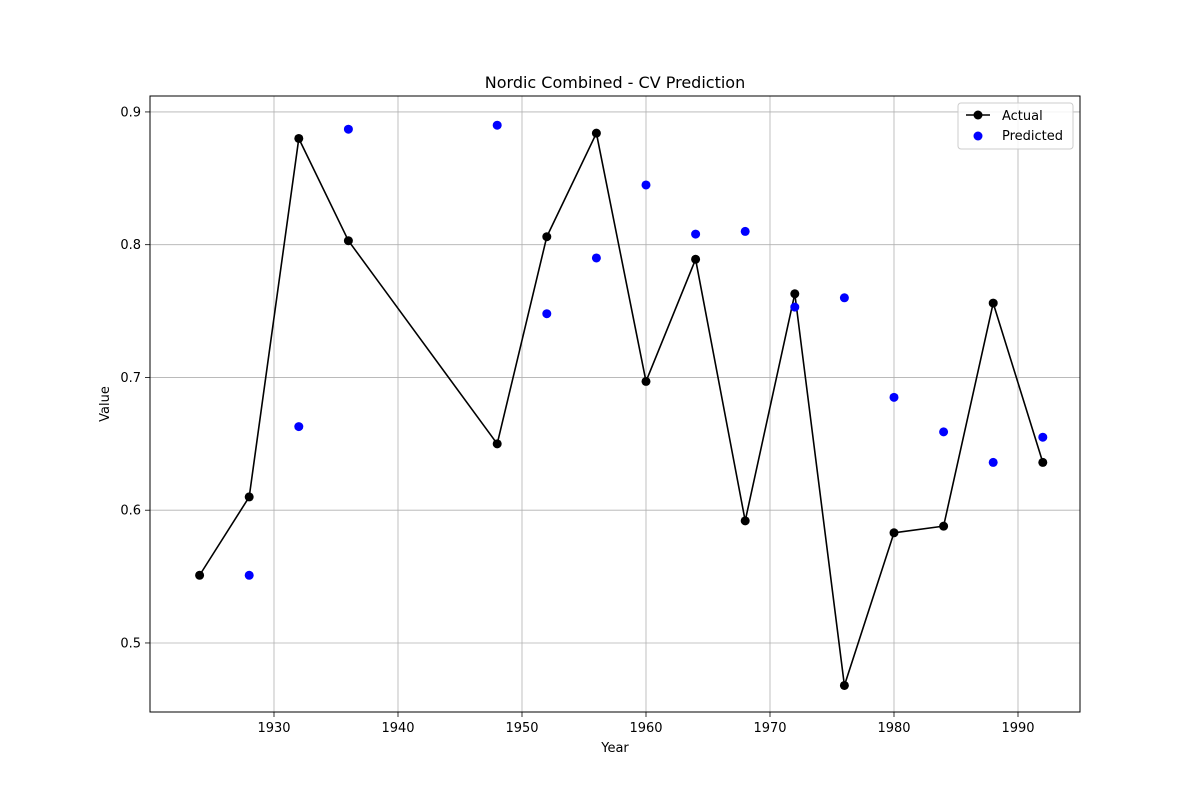 This screenshot has width=1200, height=800. I want to click on legend: Actual Predicted, so click(1015, 126).